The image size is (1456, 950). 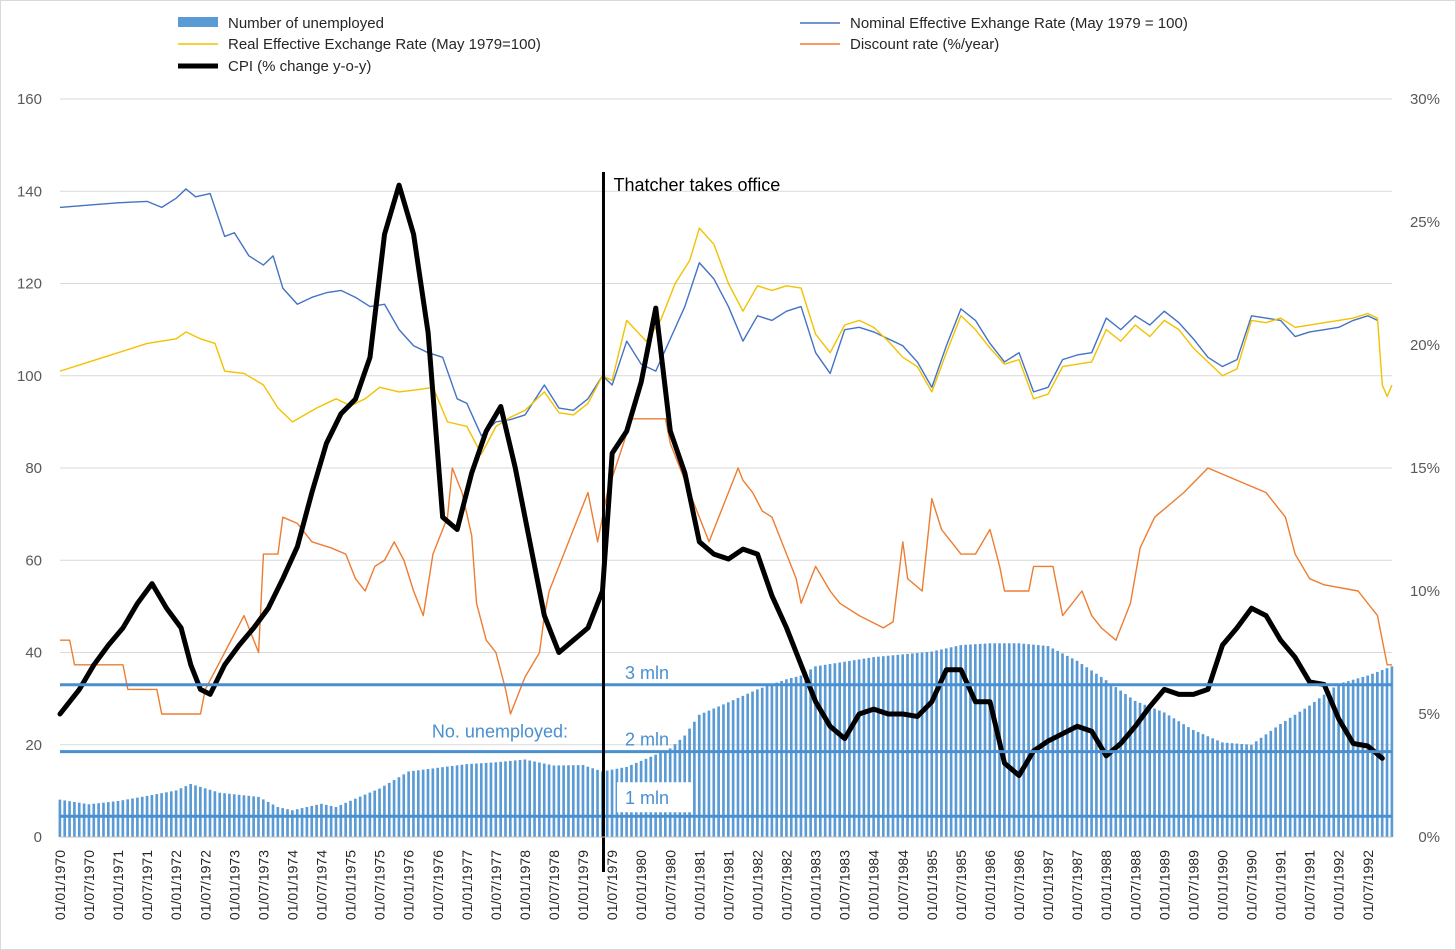 What do you see at coordinates (1222, 885) in the screenshot?
I see `x-tick-label: 01/01/1990` at bounding box center [1222, 885].